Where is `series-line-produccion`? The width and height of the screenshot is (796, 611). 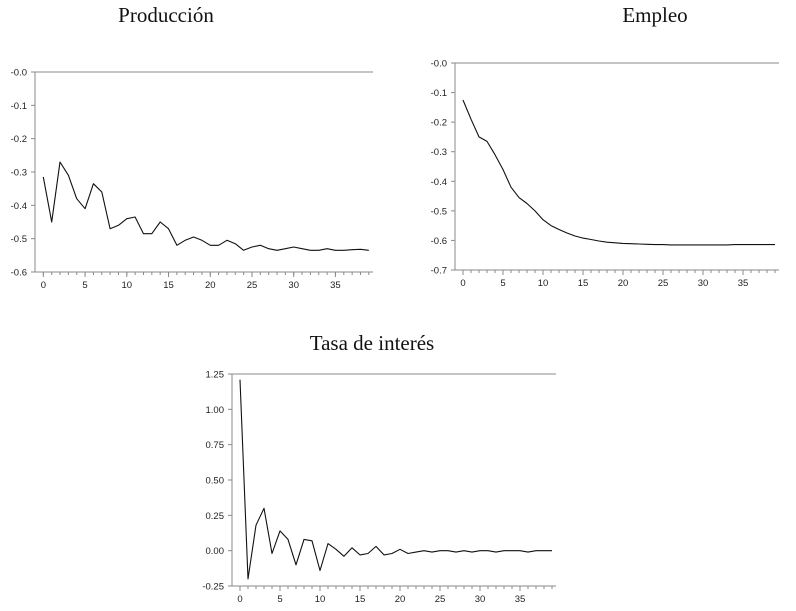
series-line-produccion is located at coordinates (205, 206).